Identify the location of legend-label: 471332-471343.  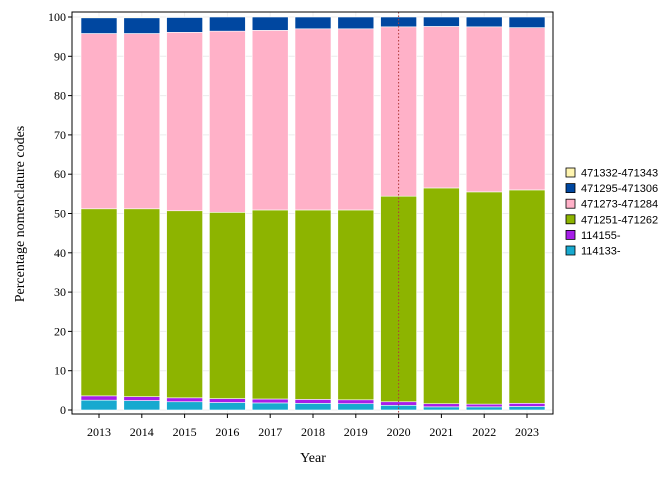
(619, 174).